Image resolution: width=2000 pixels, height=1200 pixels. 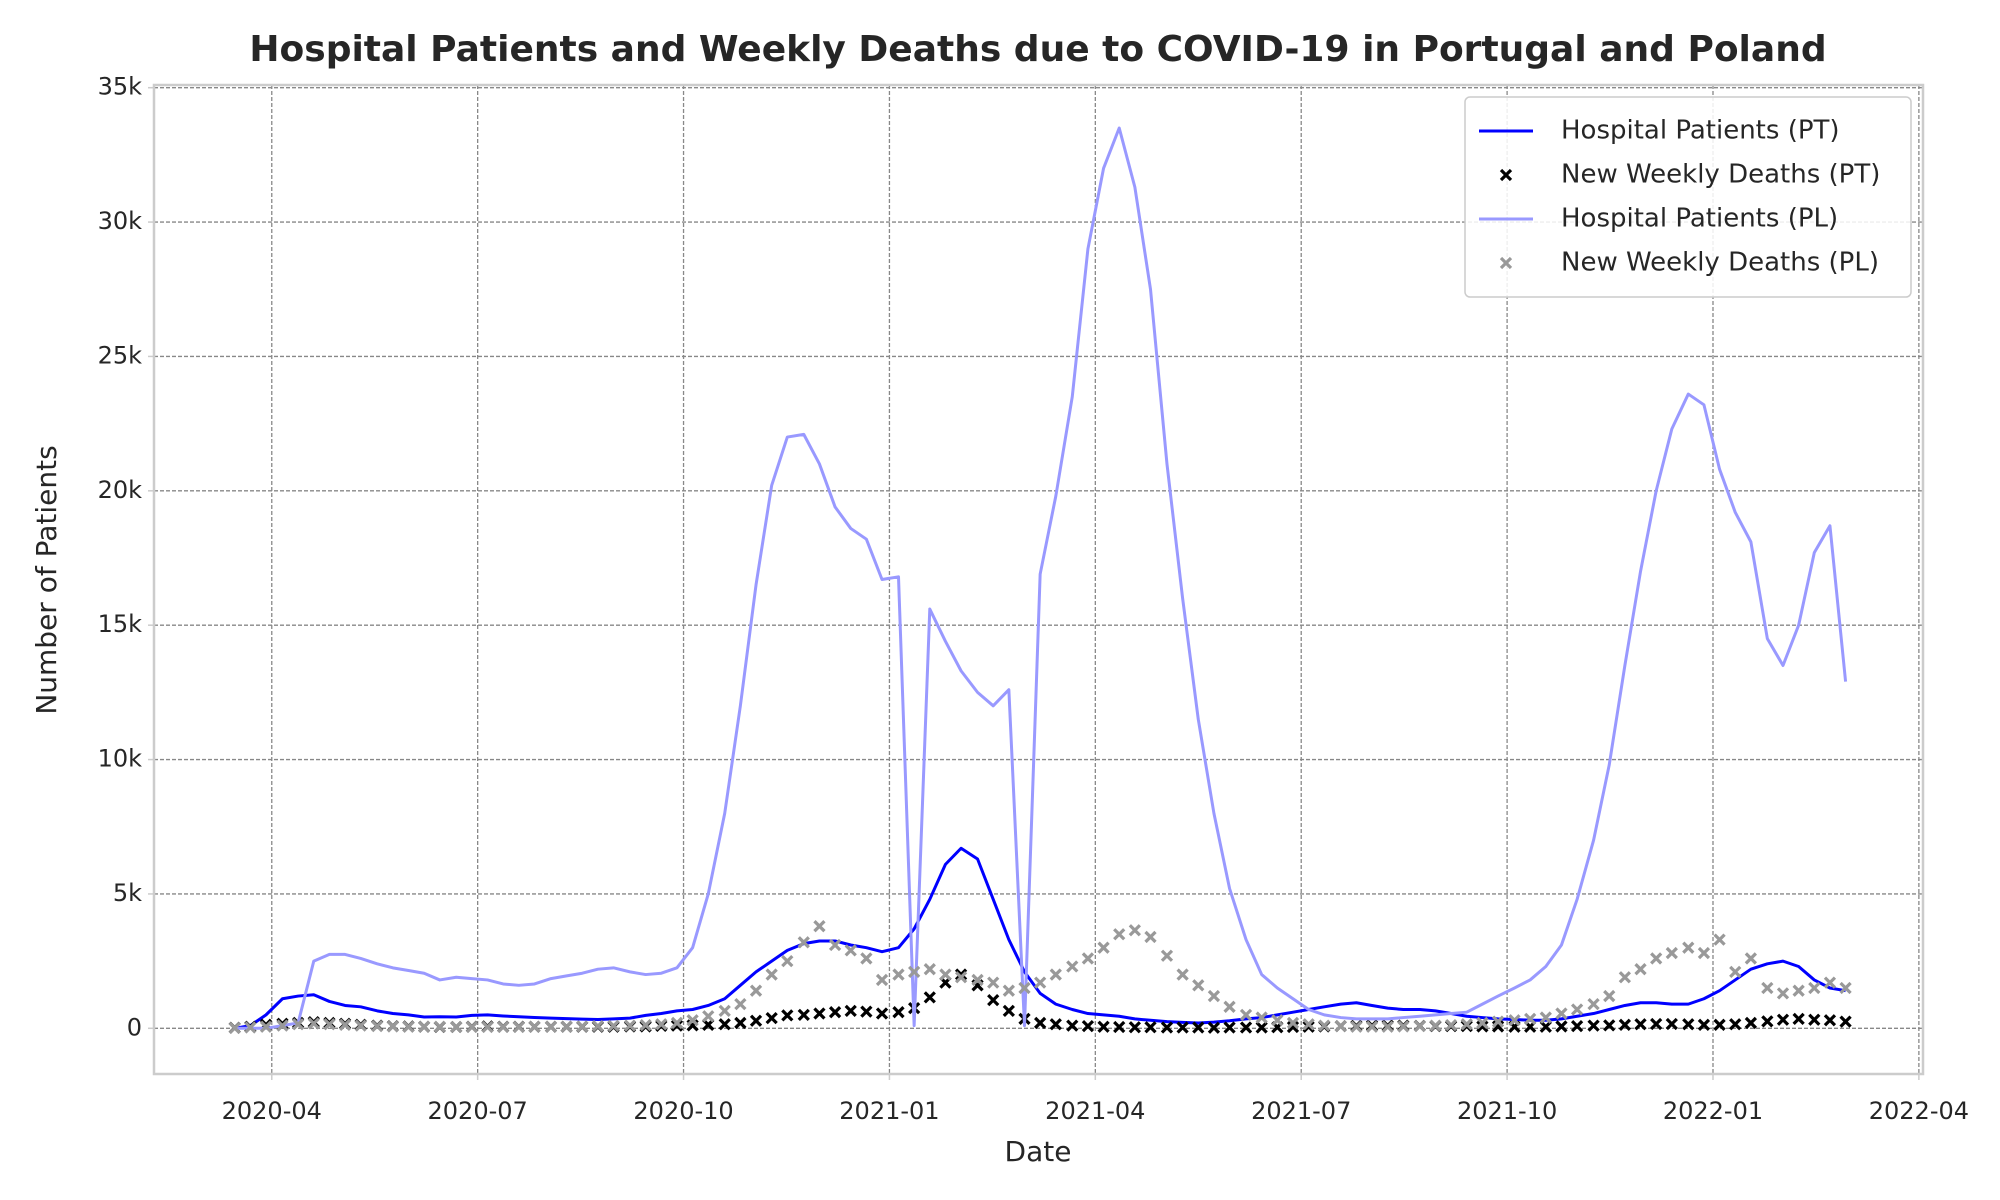 I want to click on x-tick-label: 2021-10, so click(x=1507, y=1111).